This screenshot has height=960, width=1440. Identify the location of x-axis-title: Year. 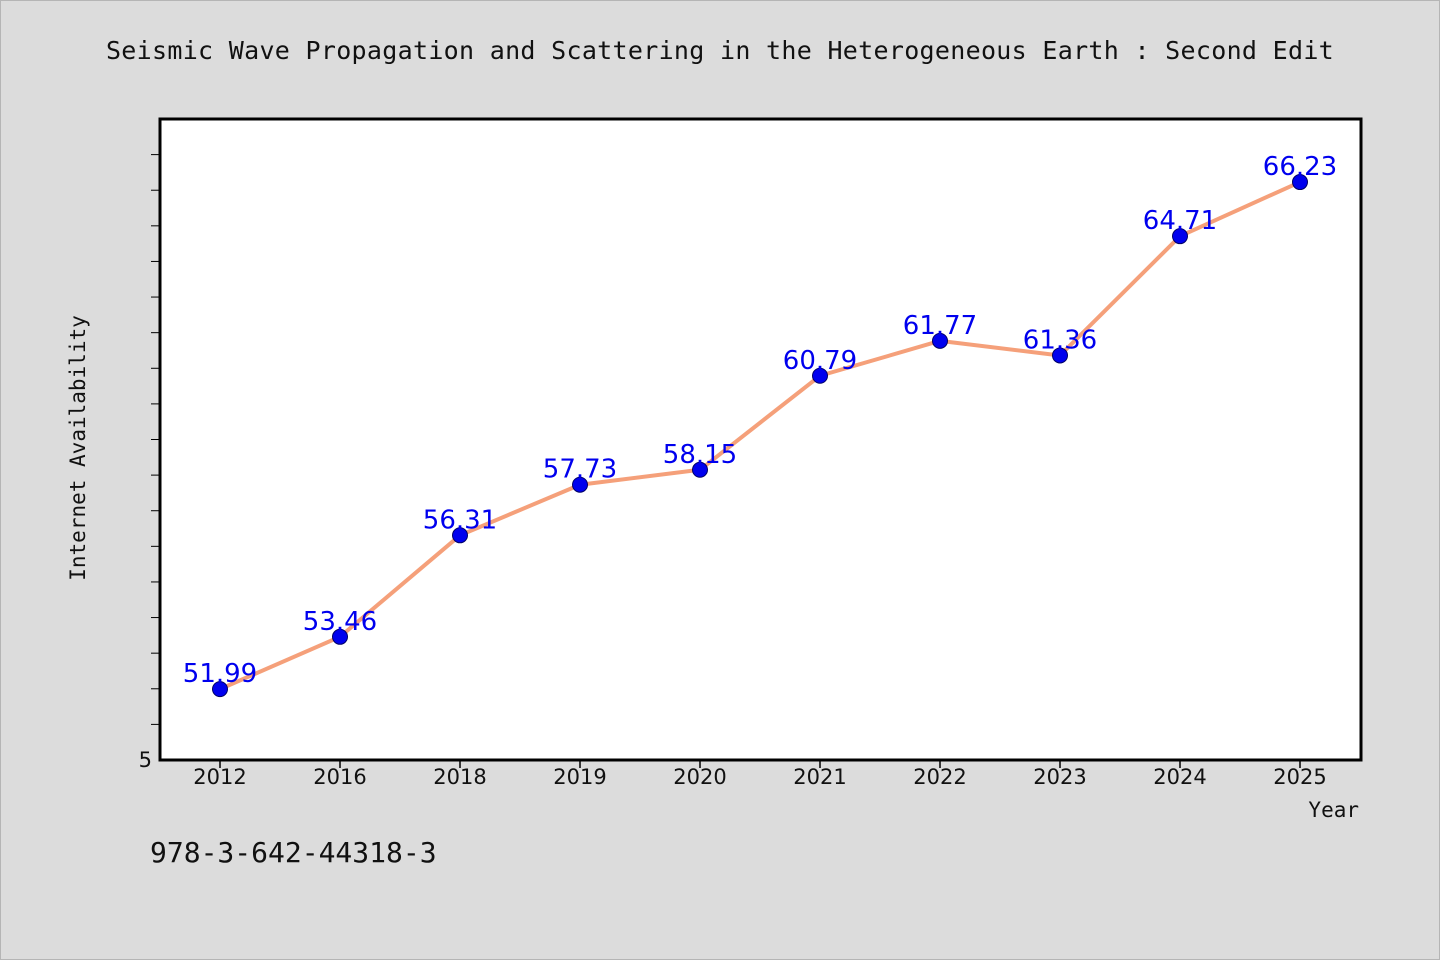
(1333, 810).